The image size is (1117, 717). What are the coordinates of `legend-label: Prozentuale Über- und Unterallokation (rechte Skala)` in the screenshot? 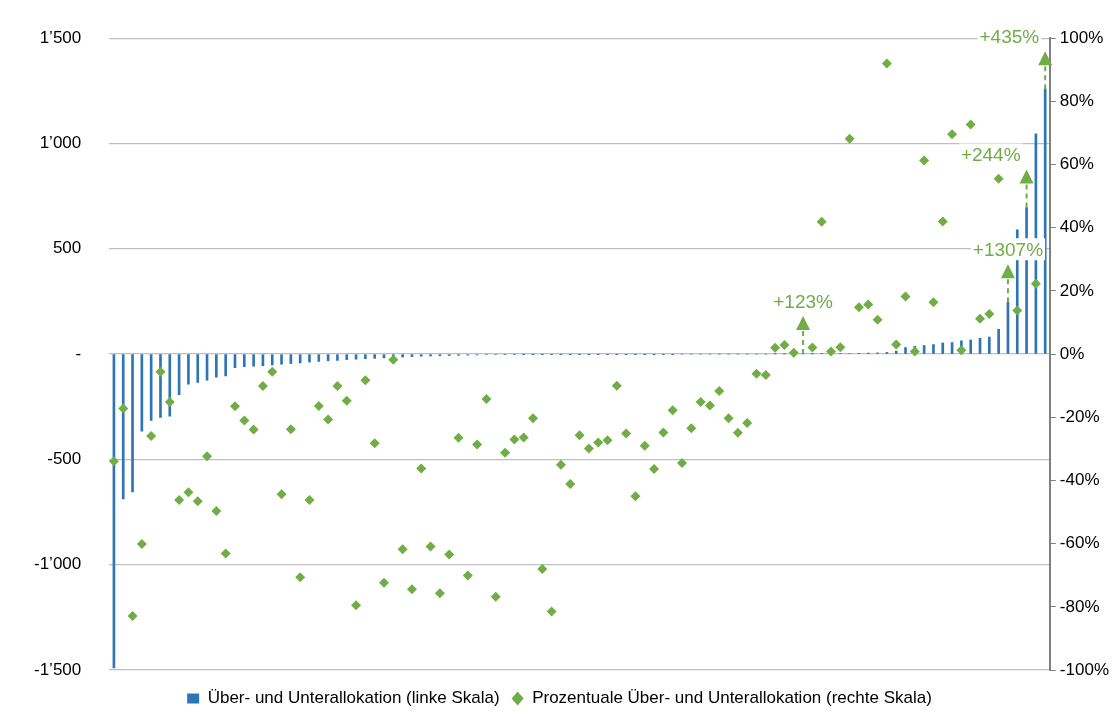 It's located at (732, 698).